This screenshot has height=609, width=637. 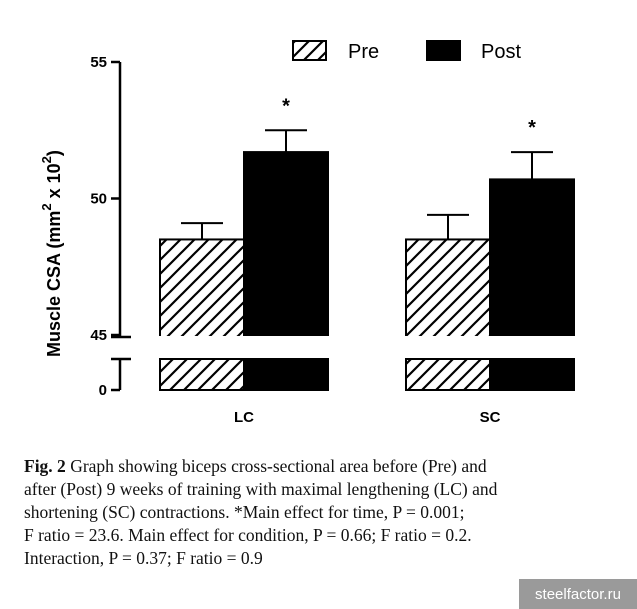 What do you see at coordinates (532, 374) in the screenshot?
I see `bar-post-sc-lower` at bounding box center [532, 374].